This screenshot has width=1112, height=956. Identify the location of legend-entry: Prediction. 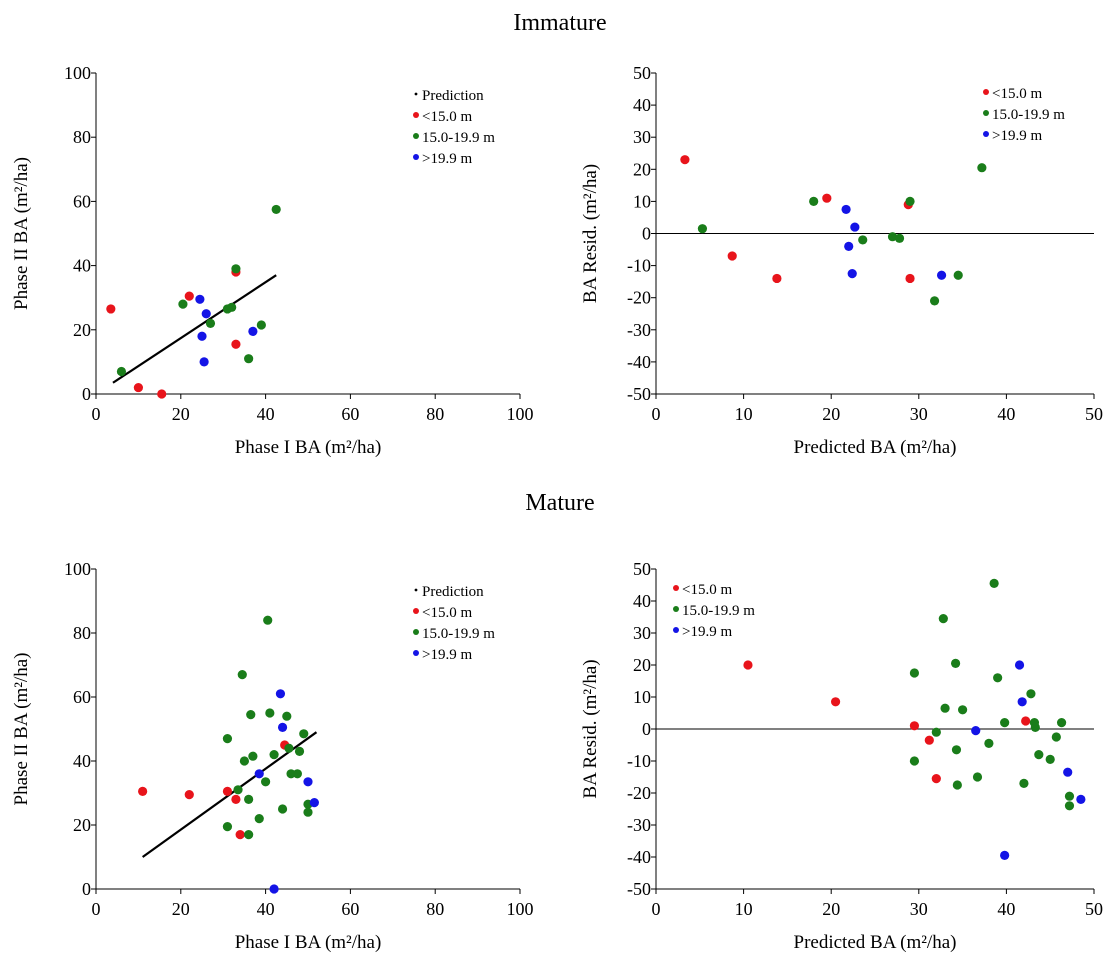
(453, 96).